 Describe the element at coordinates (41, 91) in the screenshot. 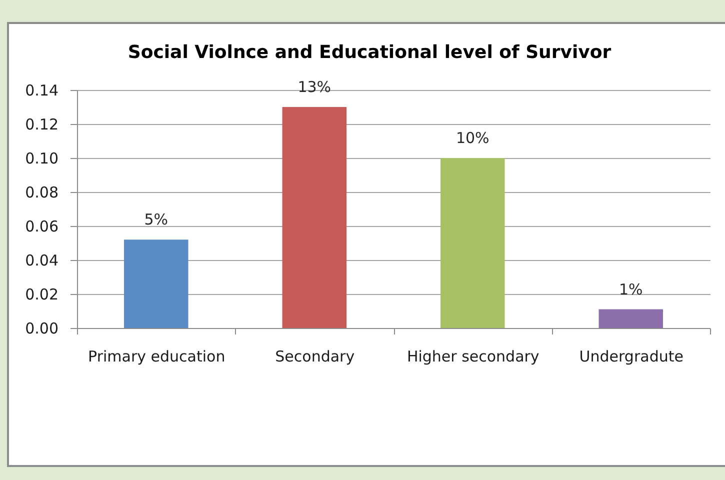

I see `y-tick-label: 0.14` at that location.